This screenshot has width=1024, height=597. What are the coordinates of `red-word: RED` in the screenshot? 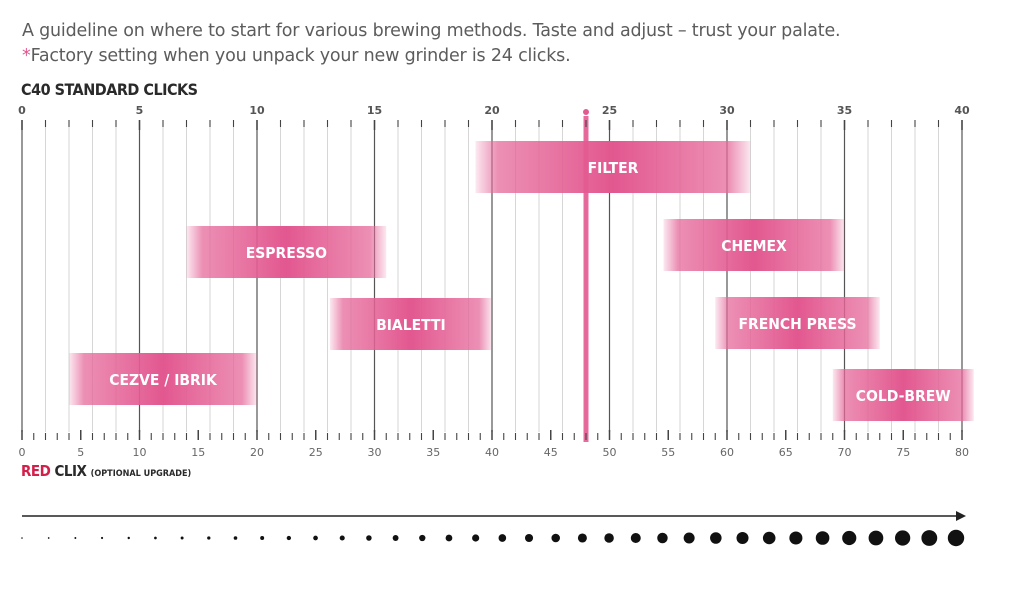 It's located at (36, 471).